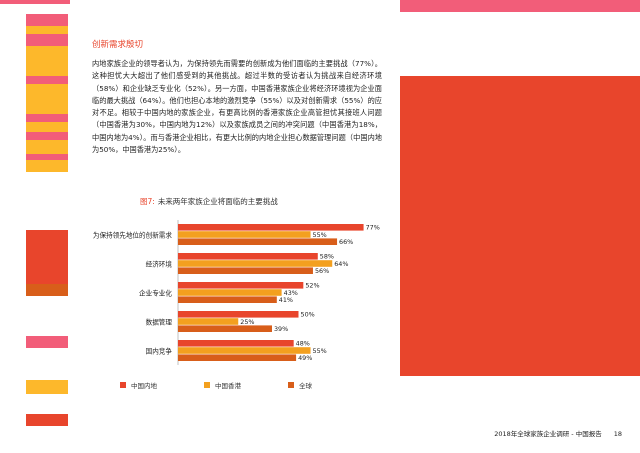 The image size is (640, 453). I want to click on data-label: 43%, so click(291, 293).